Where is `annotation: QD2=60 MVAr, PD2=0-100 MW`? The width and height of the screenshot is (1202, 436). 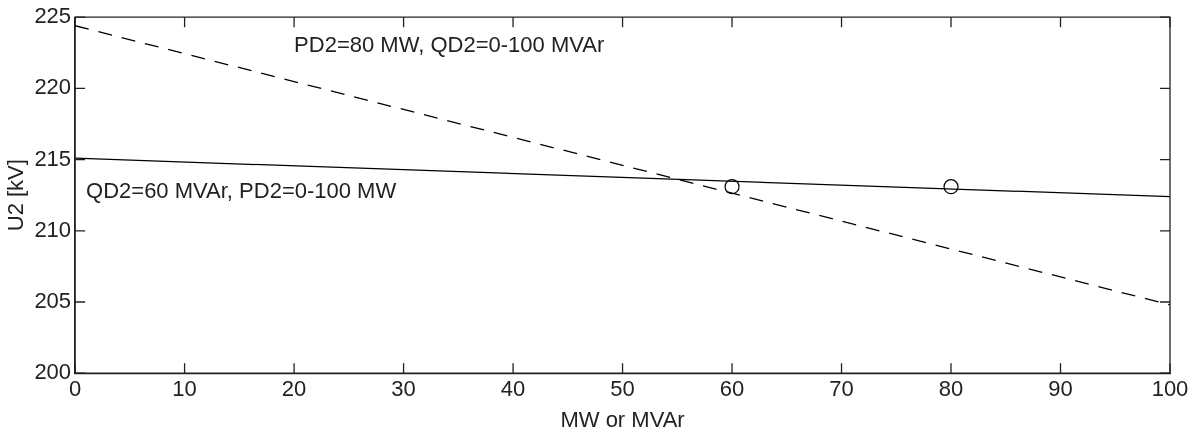 annotation: QD2=60 MVAr, PD2=0-100 MW is located at coordinates (241, 190).